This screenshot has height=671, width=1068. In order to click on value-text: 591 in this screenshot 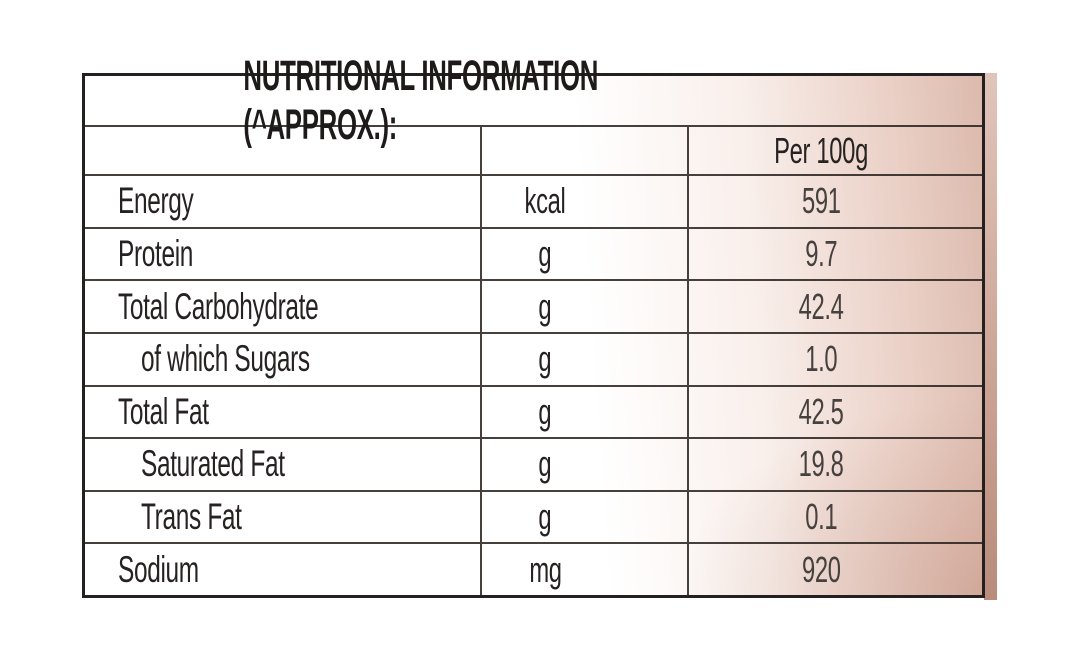, I will do `click(821, 201)`.